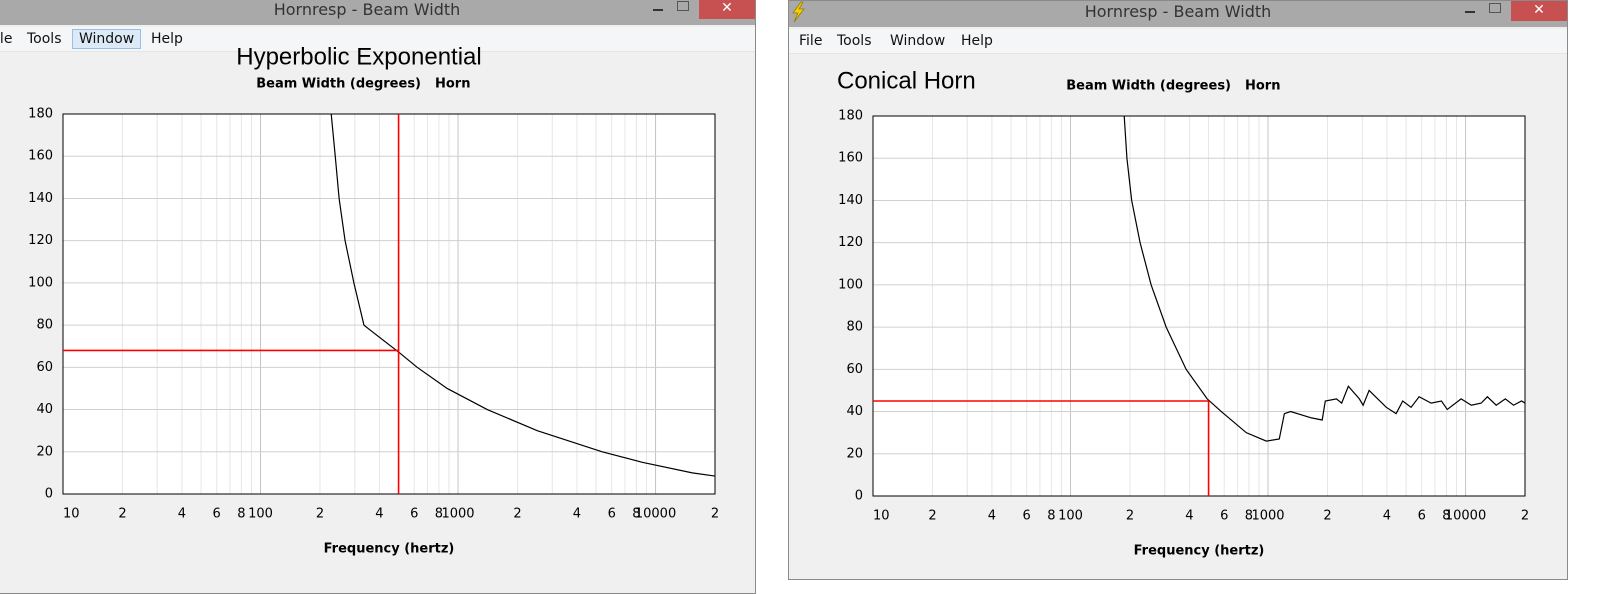 Image resolution: width=1600 pixels, height=594 pixels. Describe the element at coordinates (906, 80) in the screenshot. I see `annotation: Conical Horn` at that location.